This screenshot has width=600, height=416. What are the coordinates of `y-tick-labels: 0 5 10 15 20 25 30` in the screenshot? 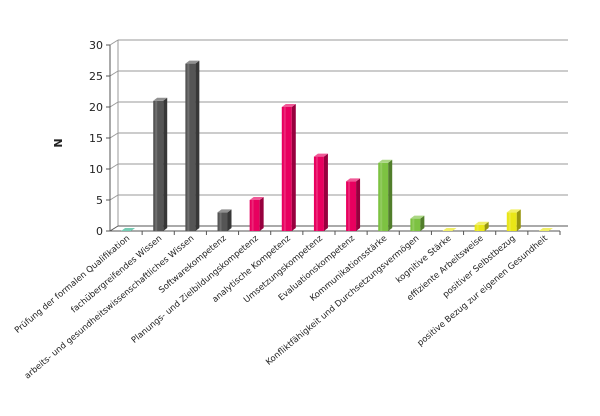 It's located at (96, 138).